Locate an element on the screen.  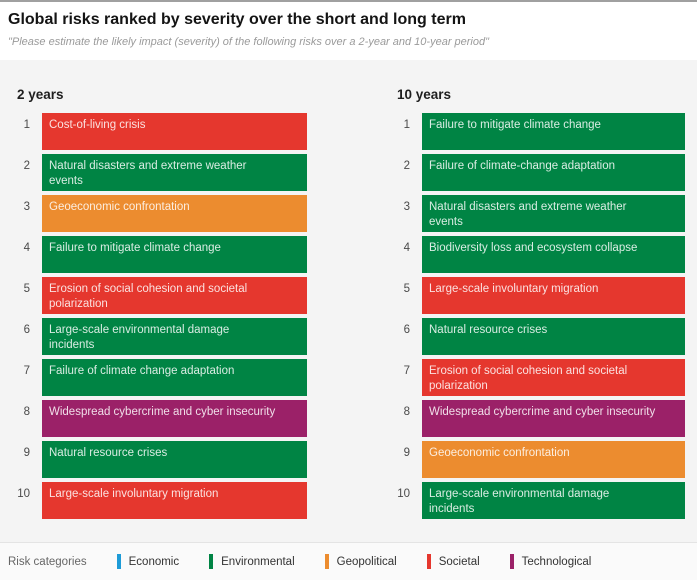
ranking-row: 1 Cost-of-living crisis is located at coordinates (157, 132).